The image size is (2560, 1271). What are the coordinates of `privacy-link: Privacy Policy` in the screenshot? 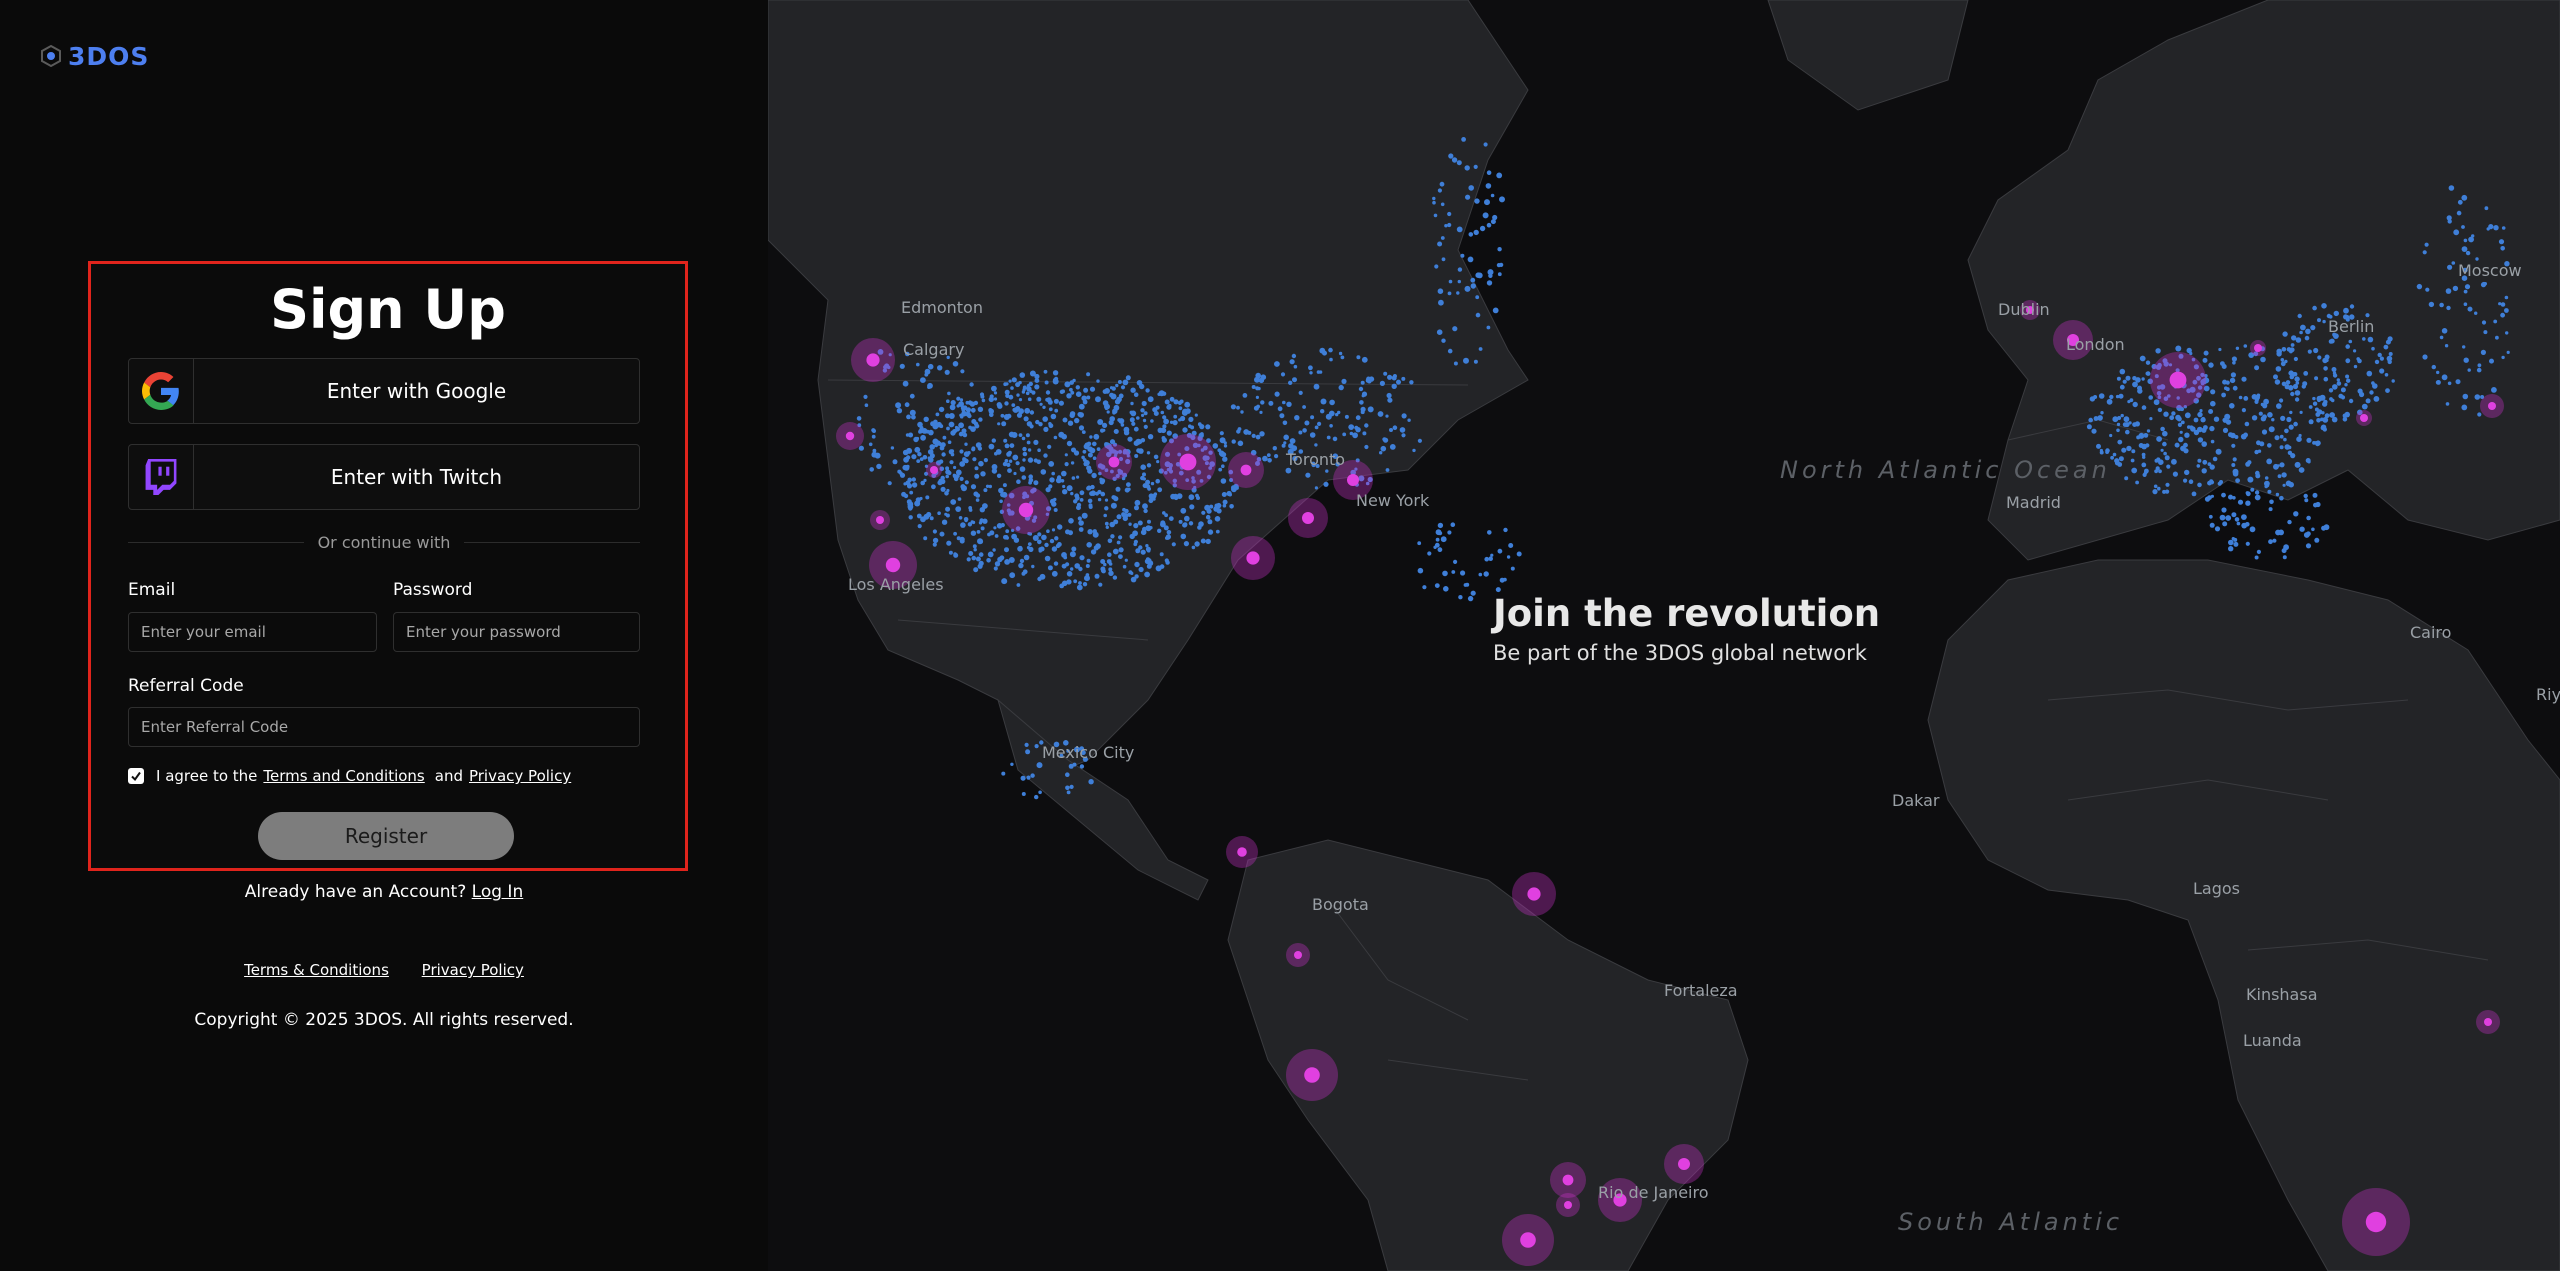 It's located at (520, 776).